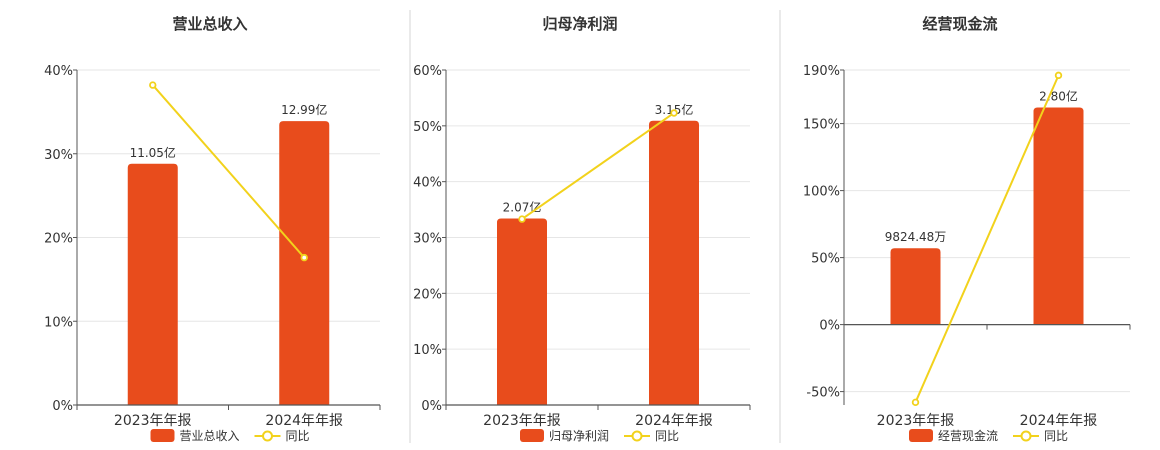 This screenshot has width=1160, height=450. I want to click on legend-label: 经营现金流, so click(968, 435).